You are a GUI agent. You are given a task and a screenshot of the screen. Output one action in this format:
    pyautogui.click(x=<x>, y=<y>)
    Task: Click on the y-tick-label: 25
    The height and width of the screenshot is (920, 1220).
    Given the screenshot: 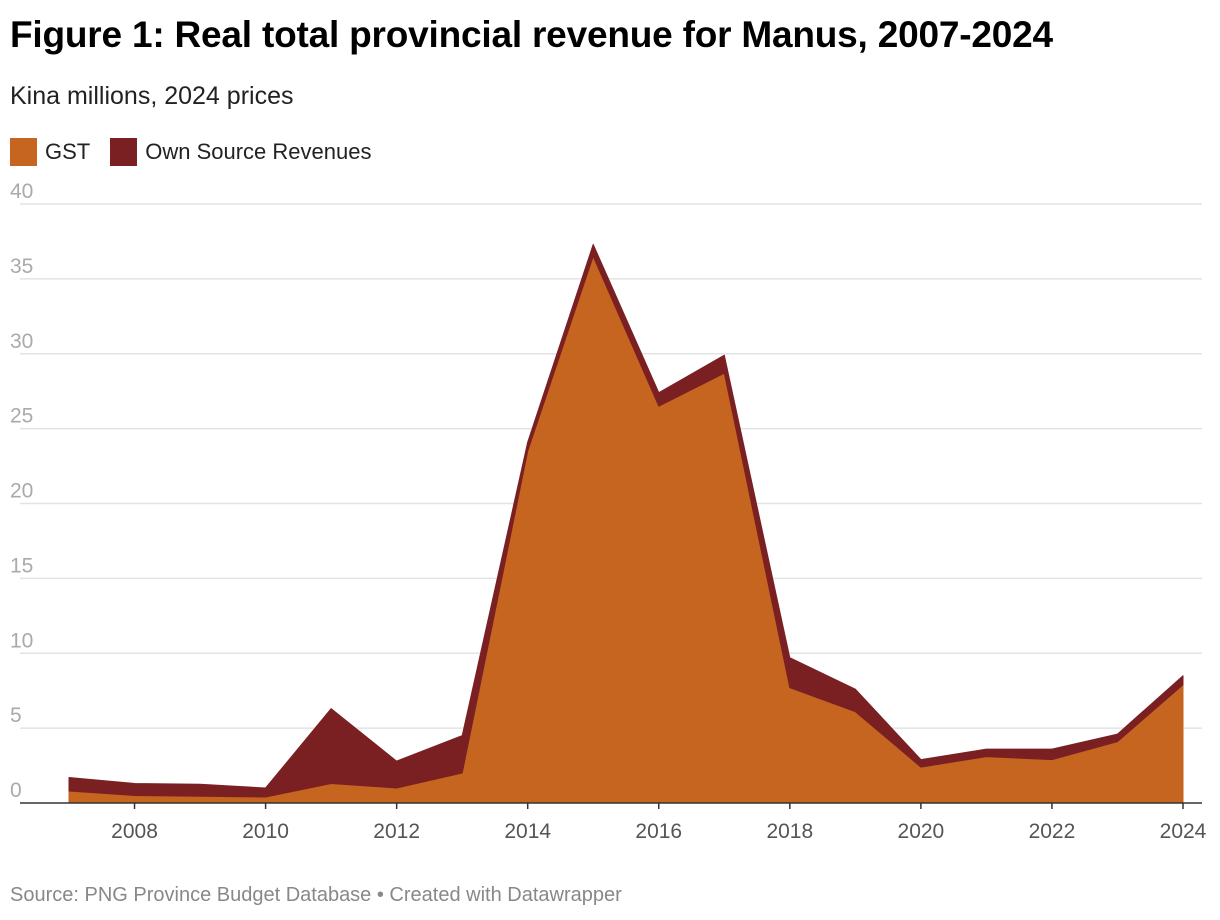 What is the action you would take?
    pyautogui.click(x=21, y=416)
    